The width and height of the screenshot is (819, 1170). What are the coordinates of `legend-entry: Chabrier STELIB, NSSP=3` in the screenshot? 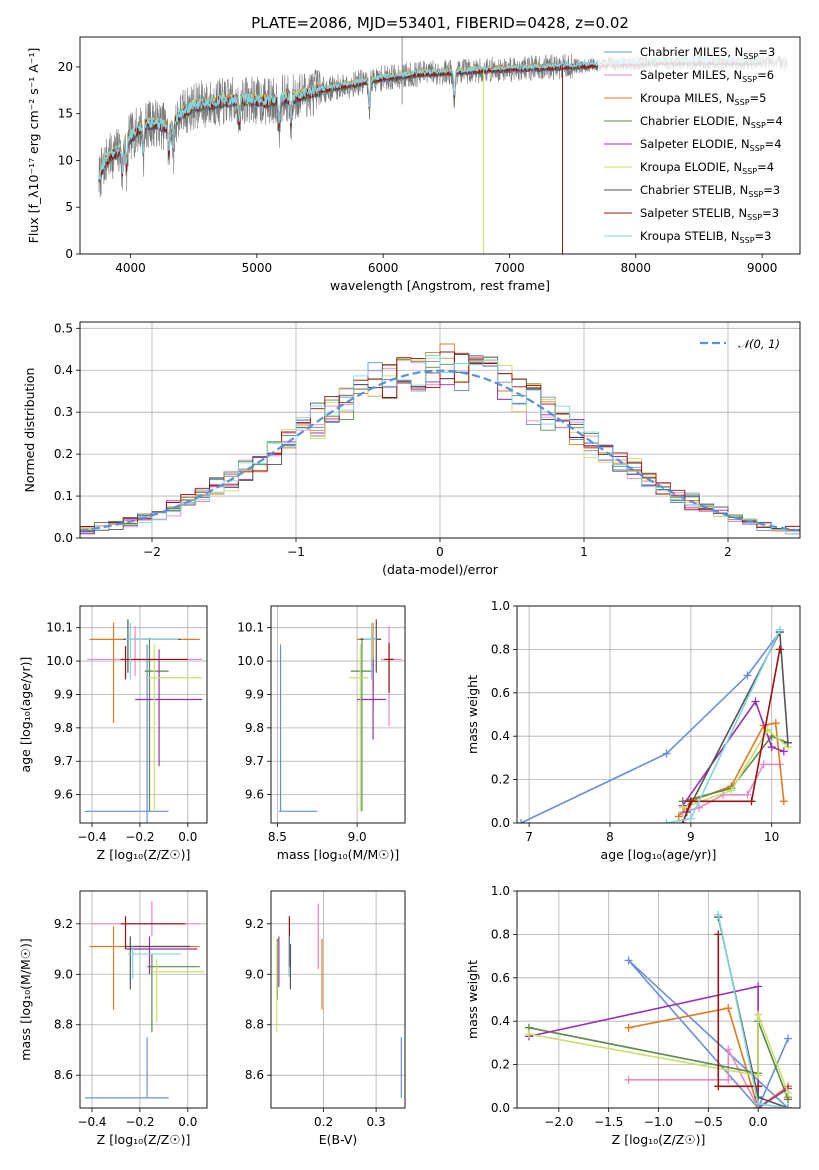 It's located at (710, 191).